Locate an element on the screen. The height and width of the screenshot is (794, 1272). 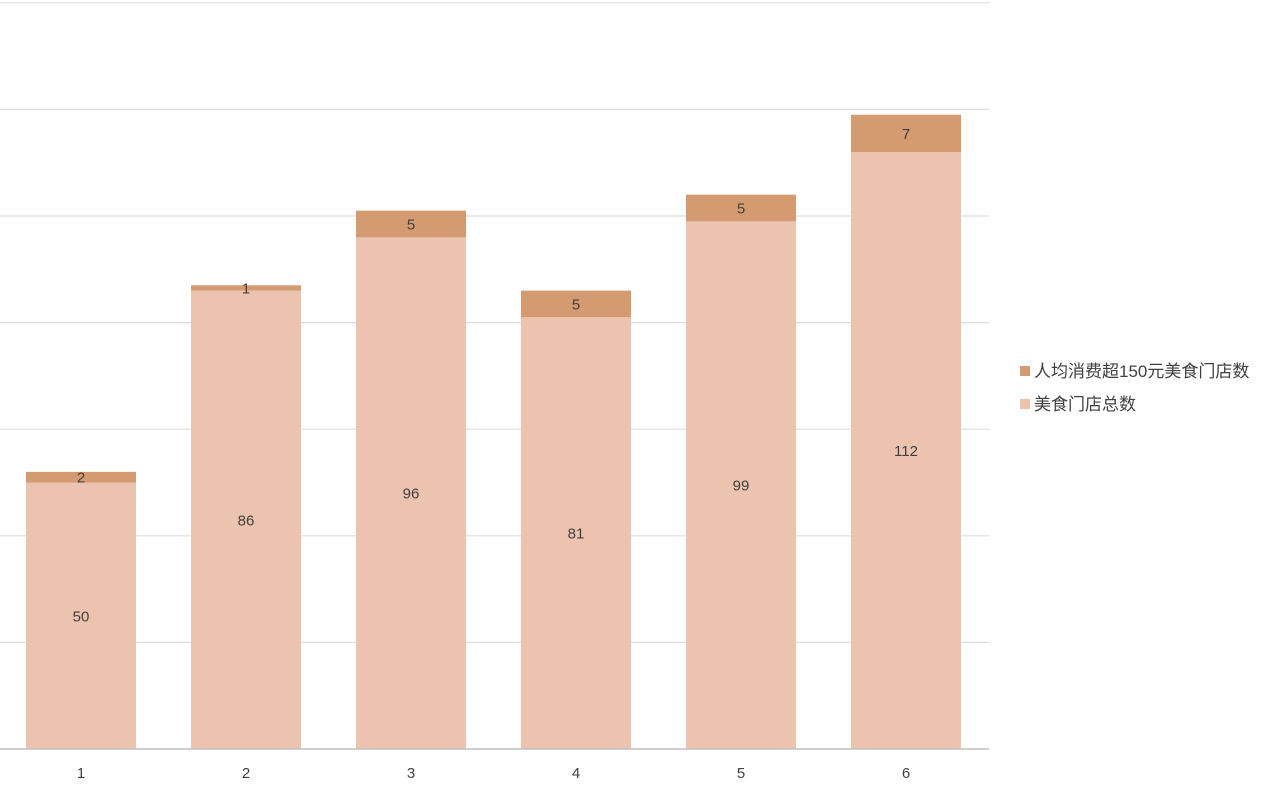
x-tick-label: 1 is located at coordinates (81, 773).